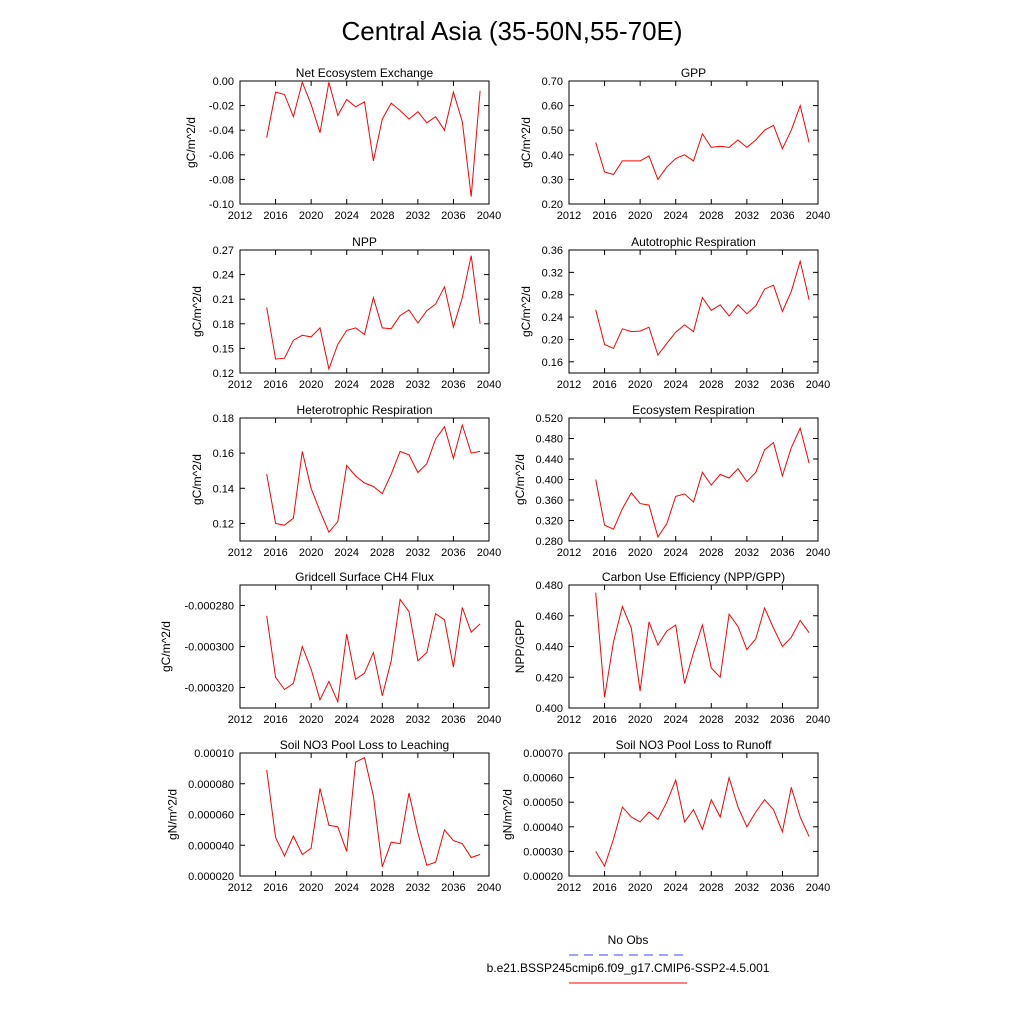 This screenshot has height=1024, width=1024. Describe the element at coordinates (209, 648) in the screenshot. I see `y-tick-label: -0.000300` at that location.